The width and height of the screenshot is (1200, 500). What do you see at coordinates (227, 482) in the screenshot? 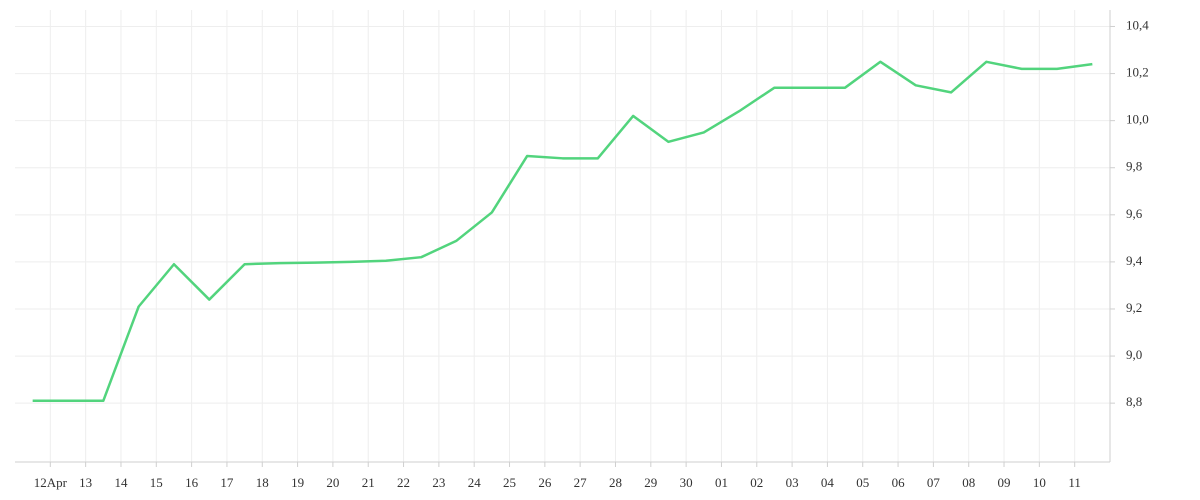
I see `x-tick-label: 17` at bounding box center [227, 482].